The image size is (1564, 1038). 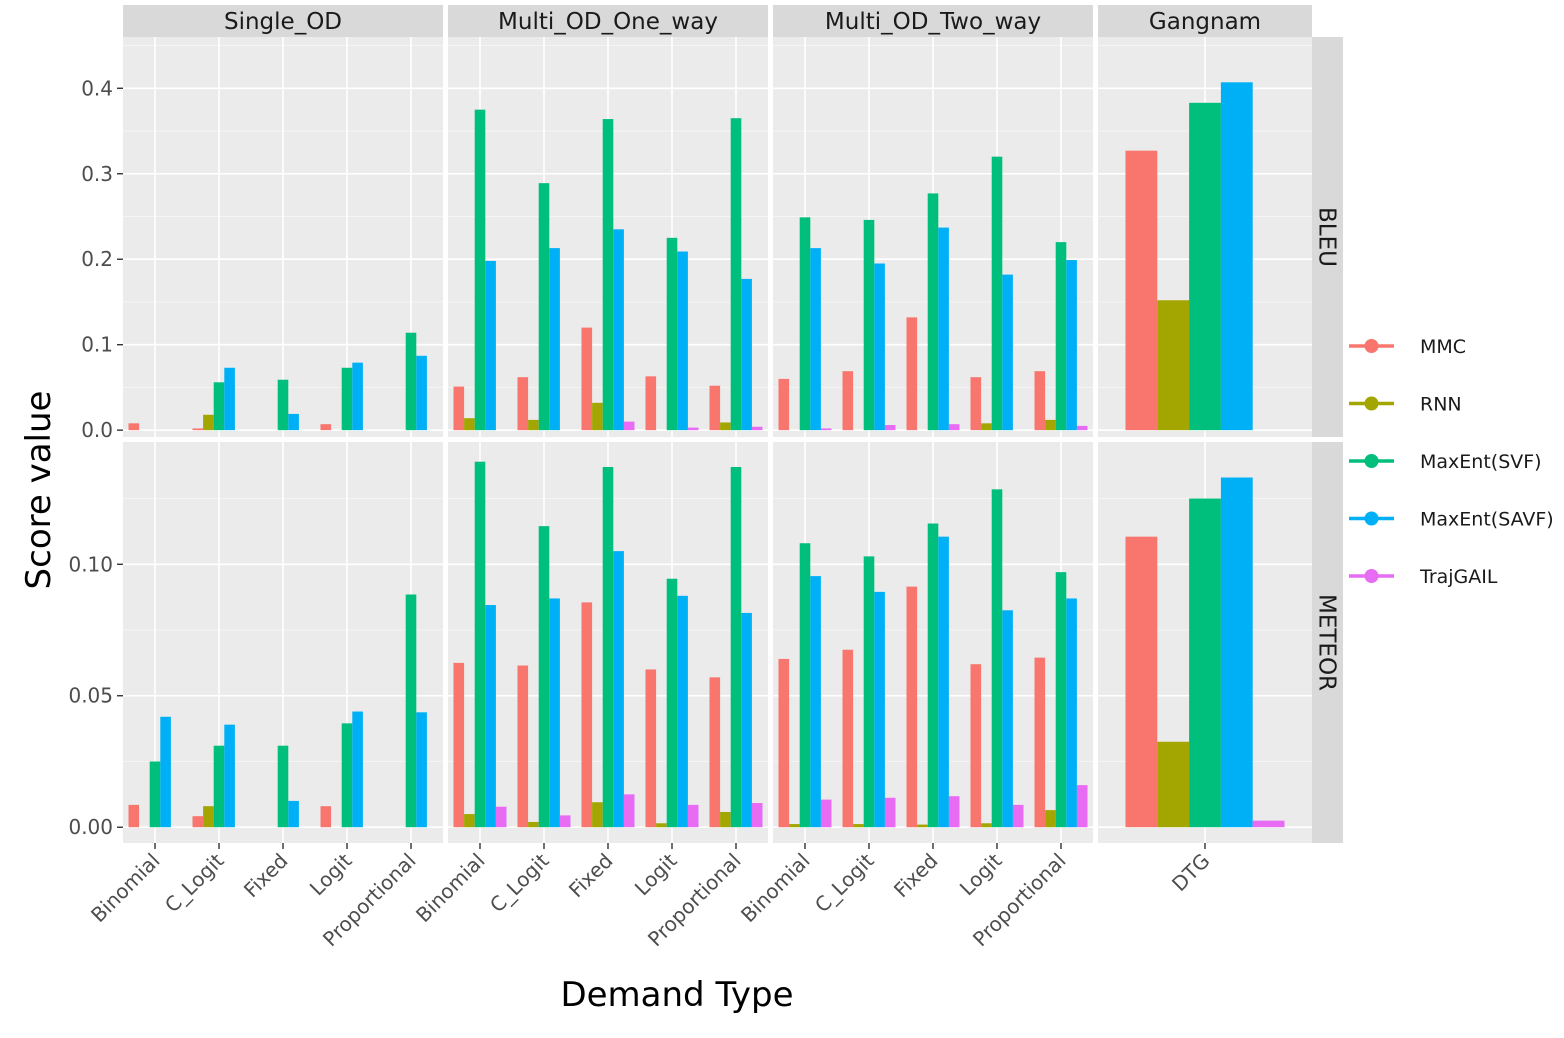 What do you see at coordinates (725, 819) in the screenshot?
I see `bar-meteor-multi-od-one-way-proportional-rnn` at bounding box center [725, 819].